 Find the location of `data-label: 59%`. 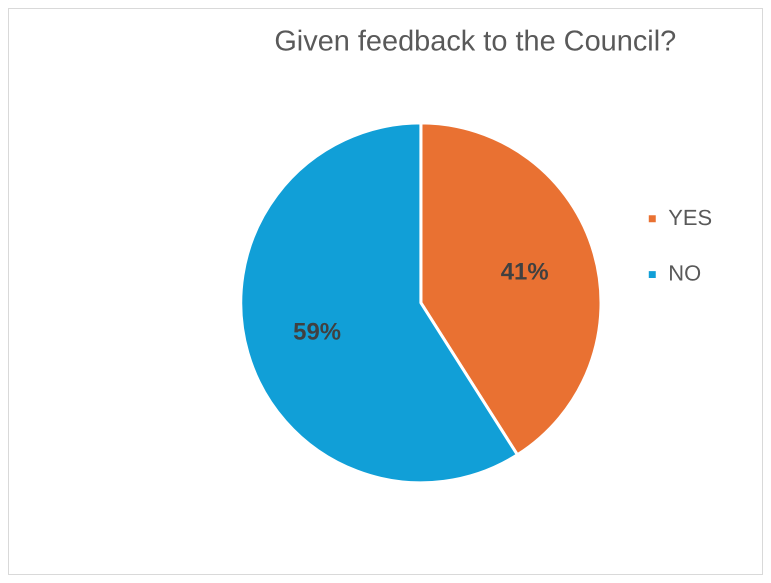

data-label: 59% is located at coordinates (317, 332).